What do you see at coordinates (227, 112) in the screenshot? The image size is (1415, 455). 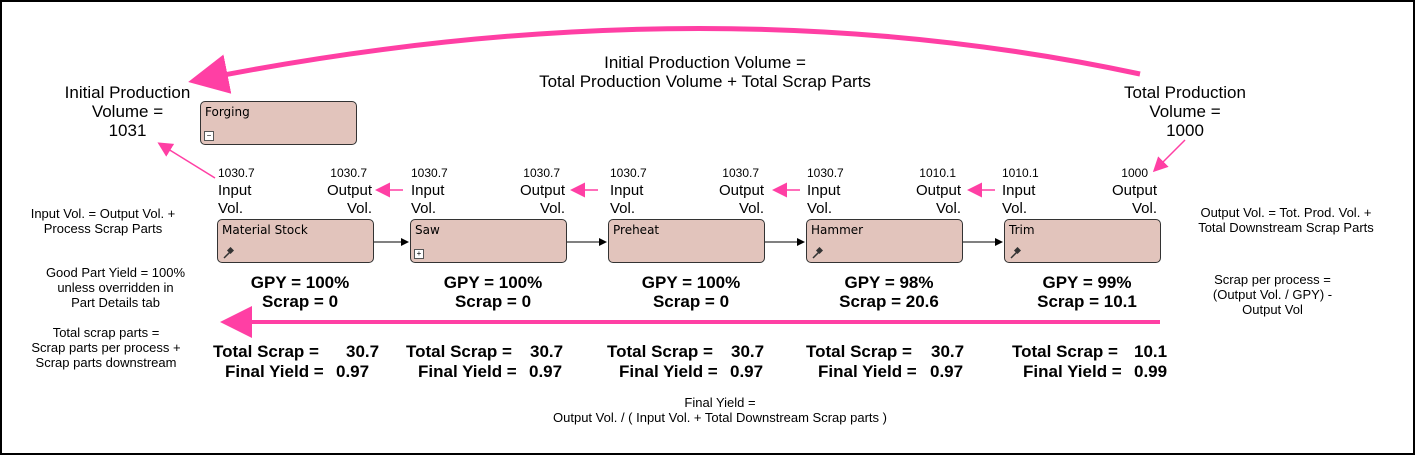 I see `forging-label: Forging` at bounding box center [227, 112].